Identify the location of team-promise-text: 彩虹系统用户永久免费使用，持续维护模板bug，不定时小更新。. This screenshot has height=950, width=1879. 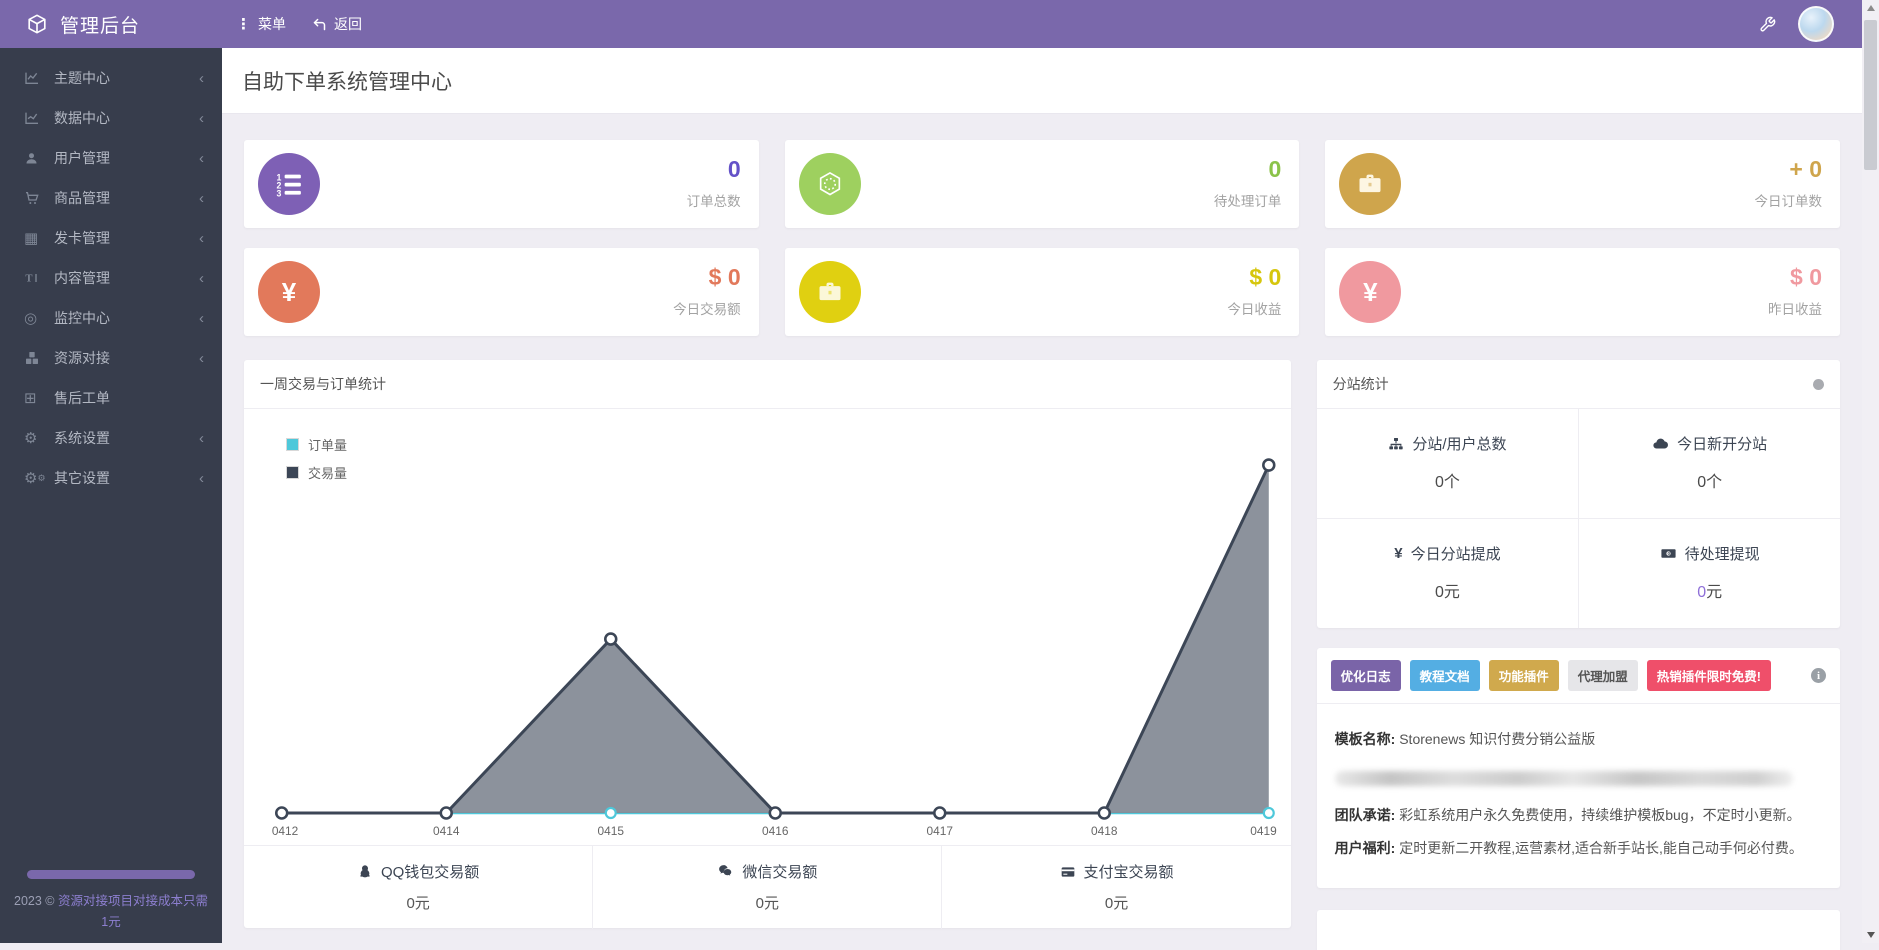
(1599, 815).